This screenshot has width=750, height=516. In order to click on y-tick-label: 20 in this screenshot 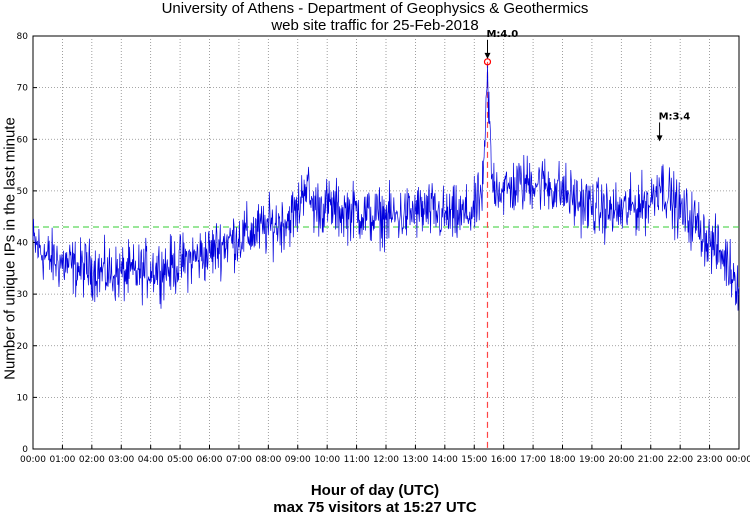, I will do `click(23, 347)`.